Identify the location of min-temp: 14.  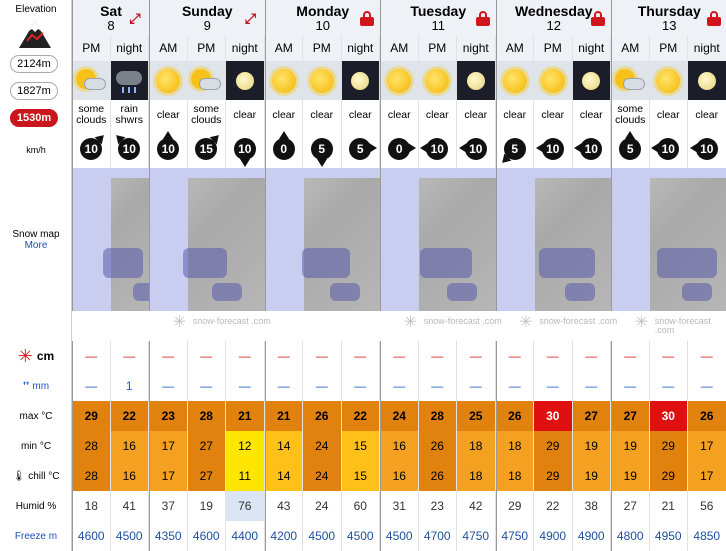
(283, 446).